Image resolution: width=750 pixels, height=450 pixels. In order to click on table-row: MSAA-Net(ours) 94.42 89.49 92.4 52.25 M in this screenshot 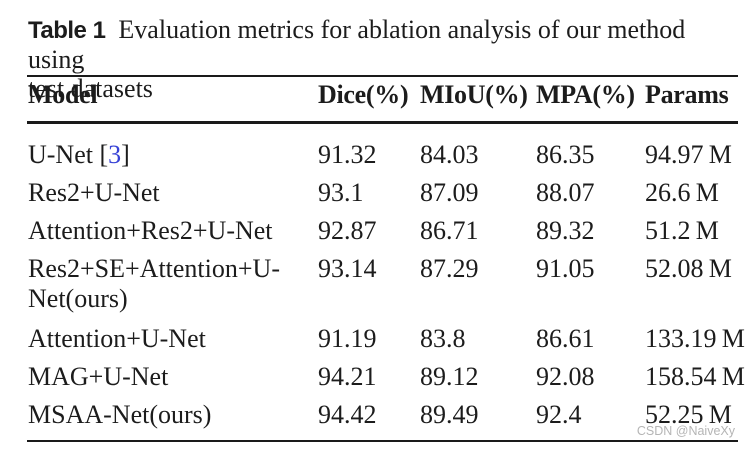, I will do `click(383, 415)`.